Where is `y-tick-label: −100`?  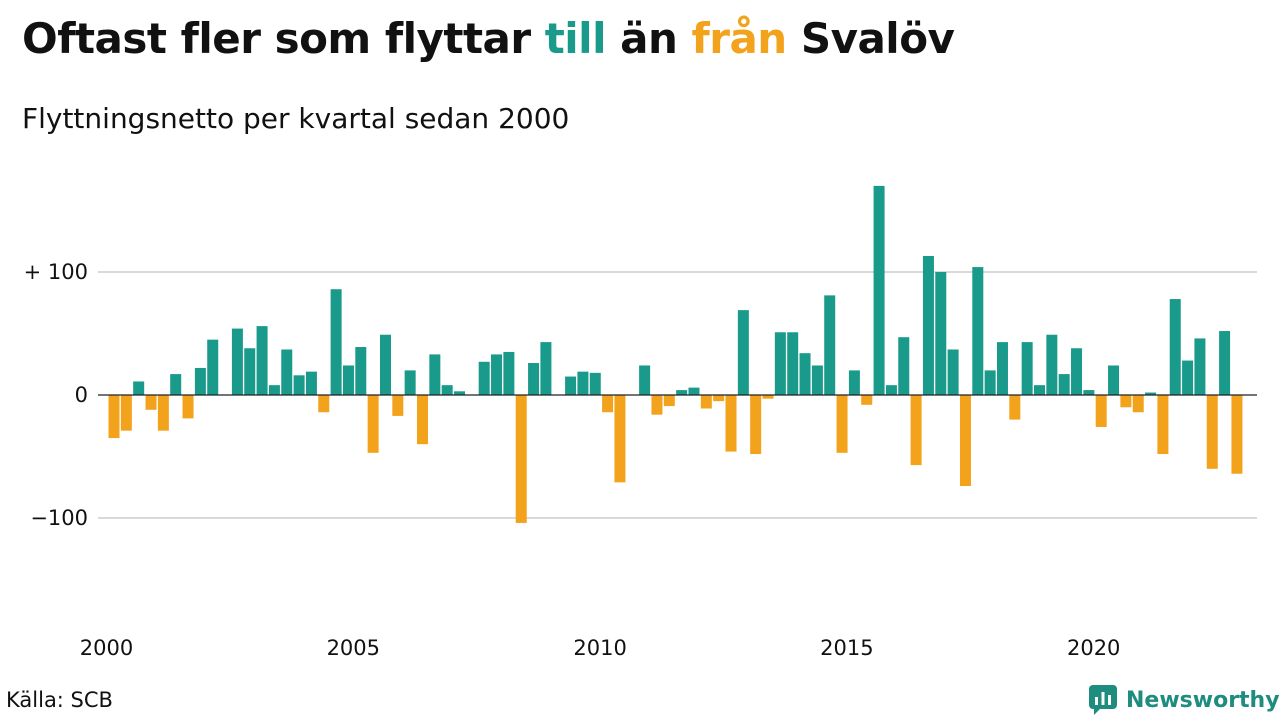 y-tick-label: −100 is located at coordinates (59, 518).